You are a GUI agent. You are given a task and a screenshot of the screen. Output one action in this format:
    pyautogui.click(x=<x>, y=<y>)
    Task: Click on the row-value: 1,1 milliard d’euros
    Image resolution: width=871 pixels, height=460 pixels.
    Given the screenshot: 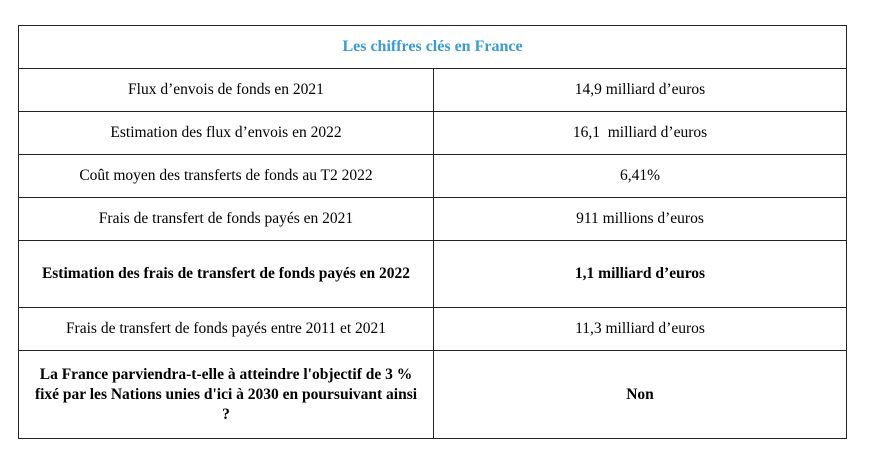 What is the action you would take?
    pyautogui.click(x=640, y=274)
    